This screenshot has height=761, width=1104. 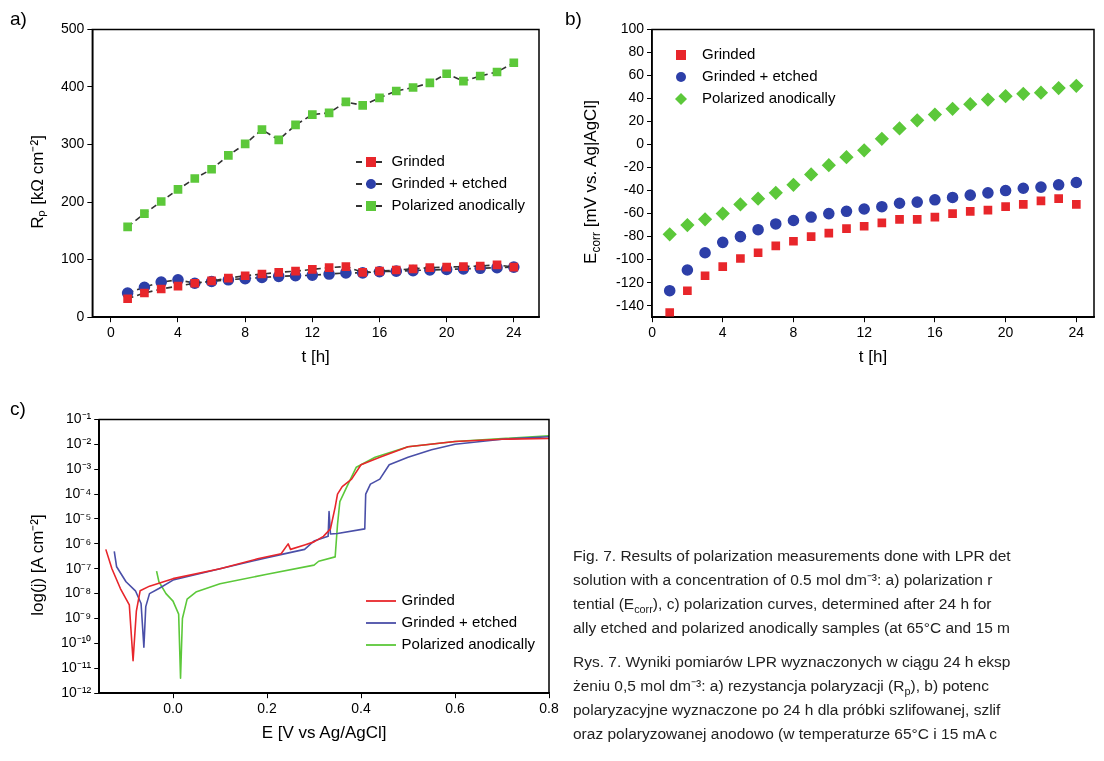 What do you see at coordinates (73, 200) in the screenshot?
I see `y-tick-label: 200` at bounding box center [73, 200].